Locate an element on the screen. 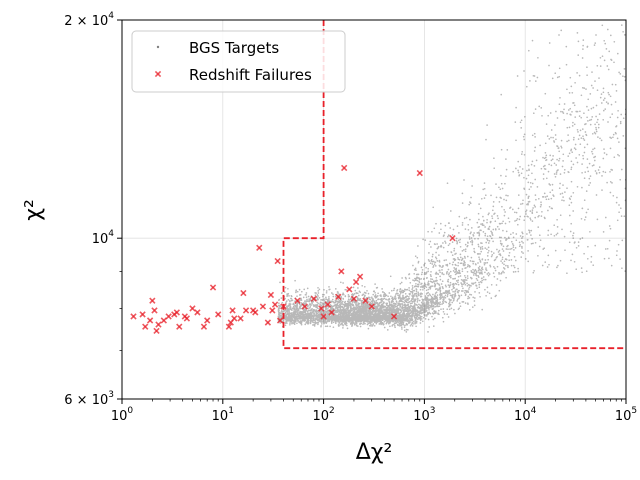  legend-bgs-marker is located at coordinates (158, 47).